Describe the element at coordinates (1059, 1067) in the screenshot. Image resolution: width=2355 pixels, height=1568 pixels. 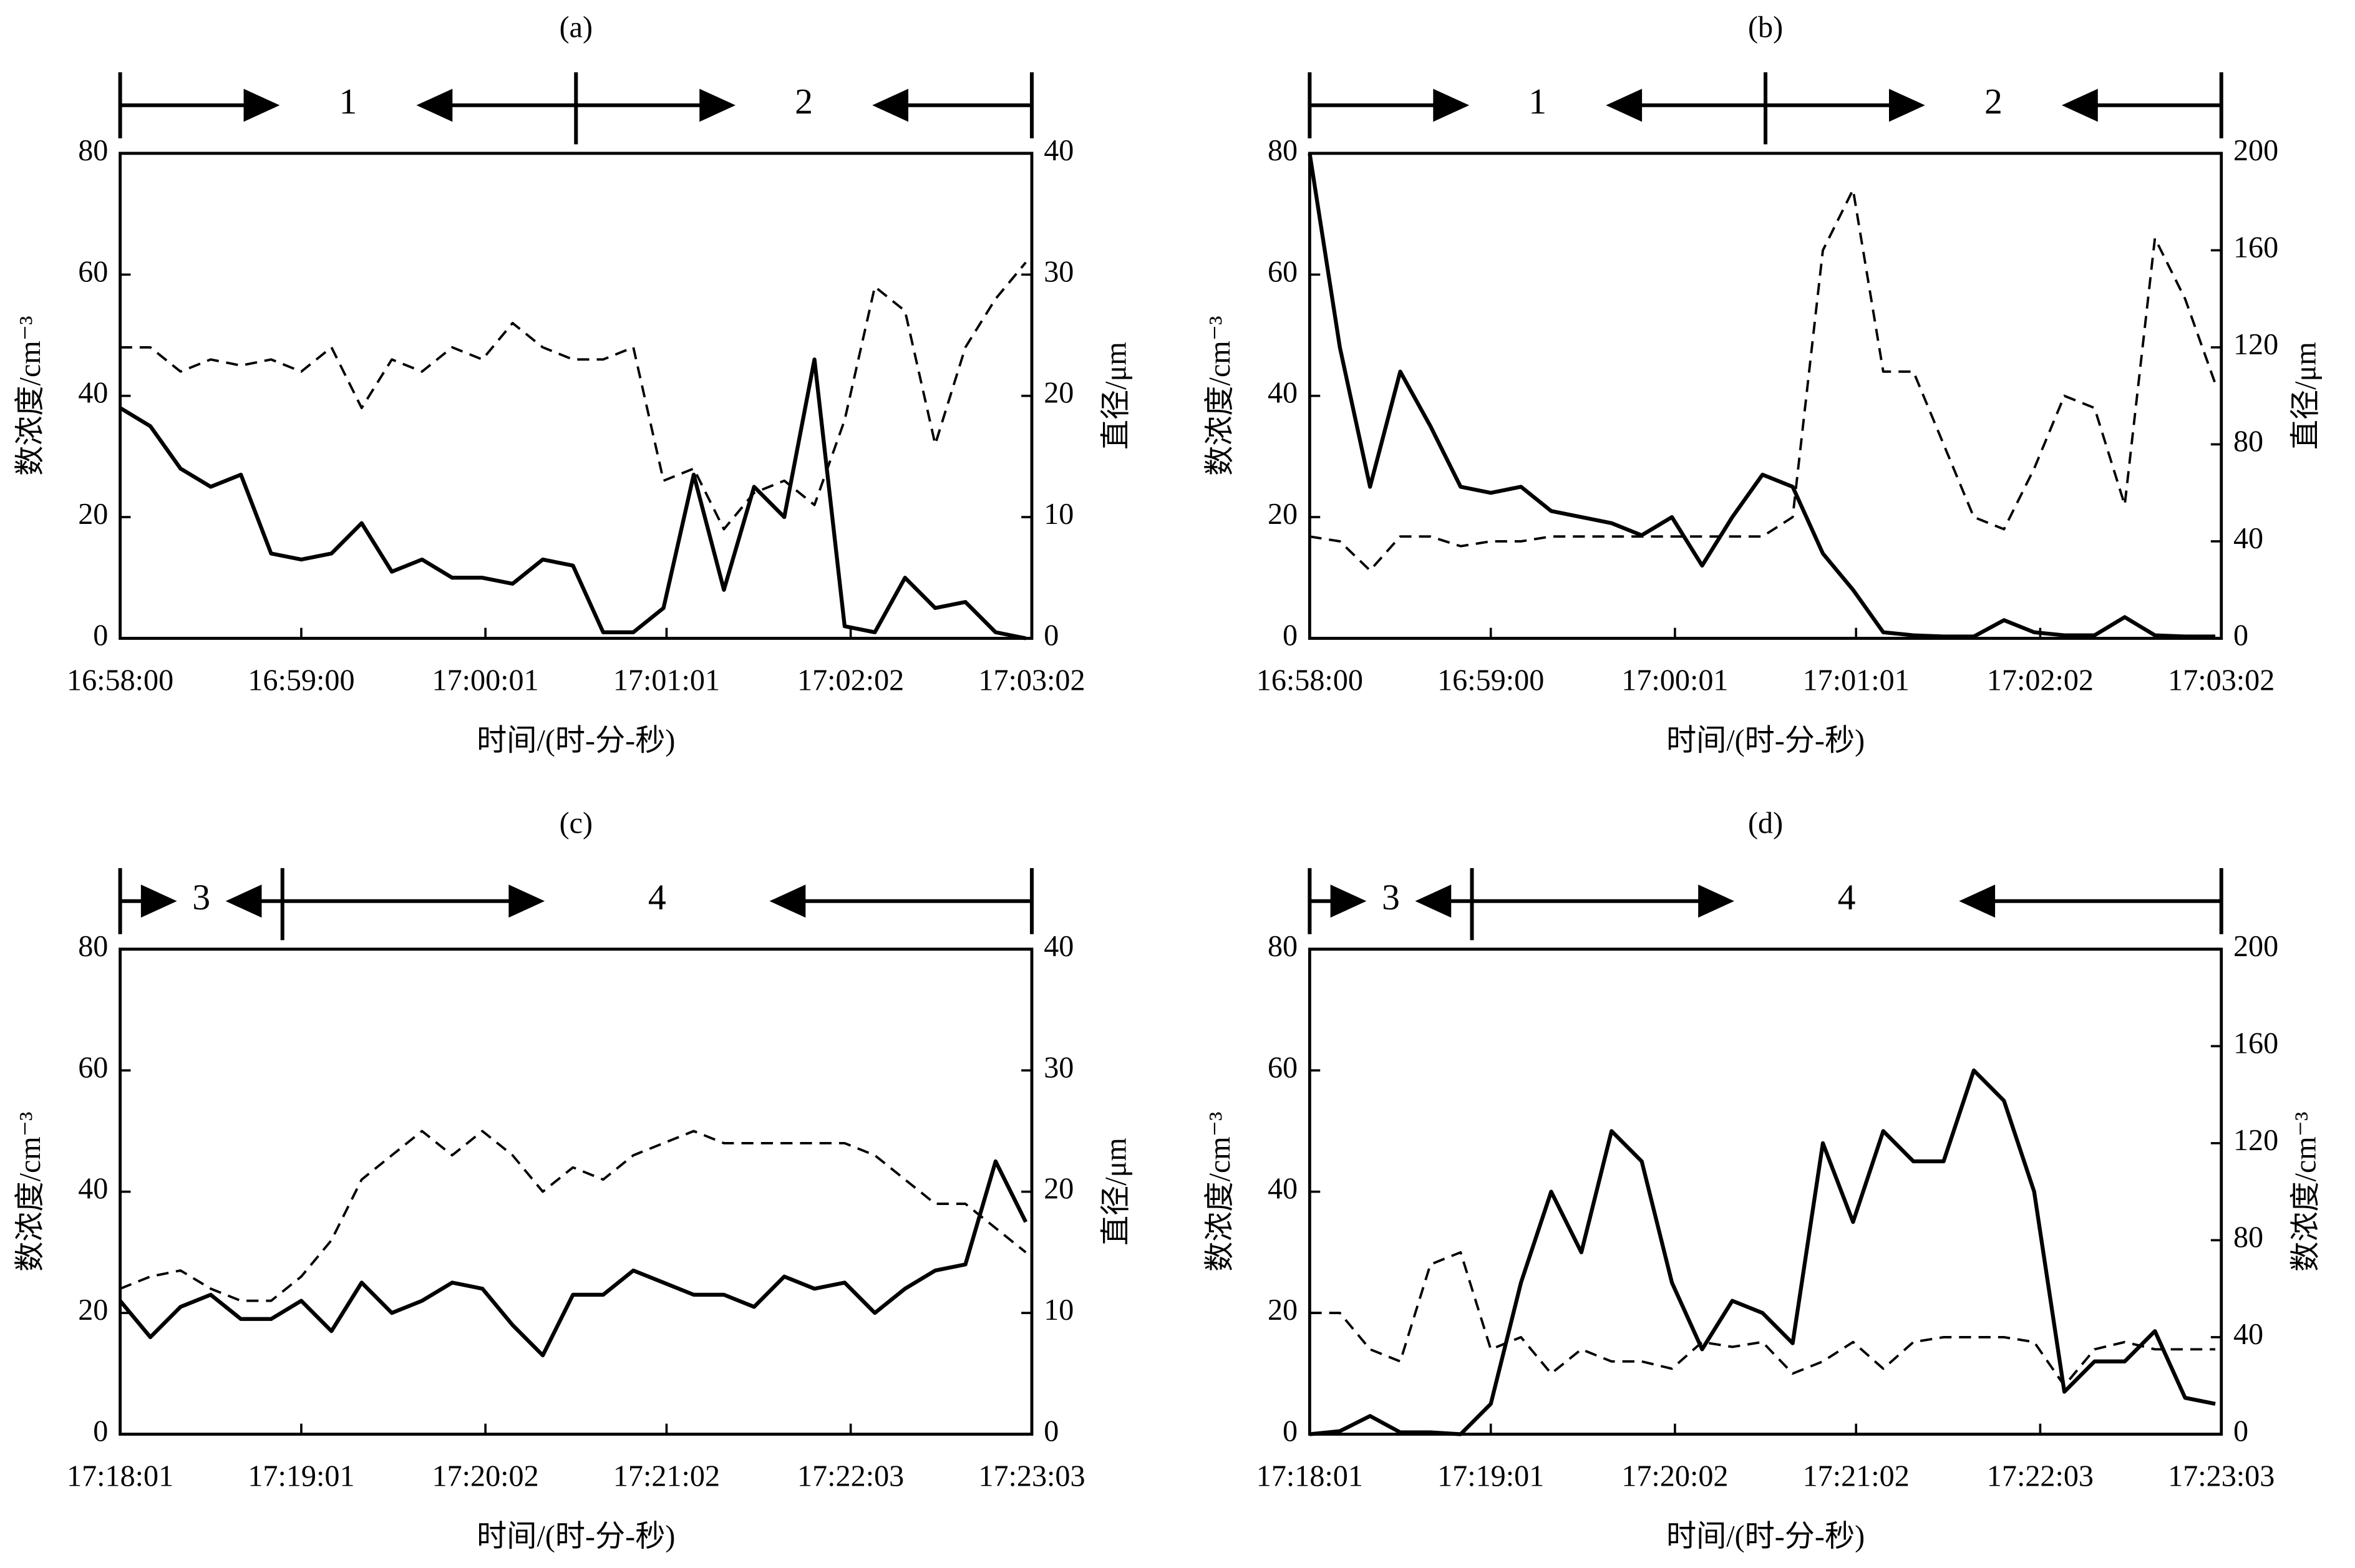
I see `y2-tick-label: 30` at that location.